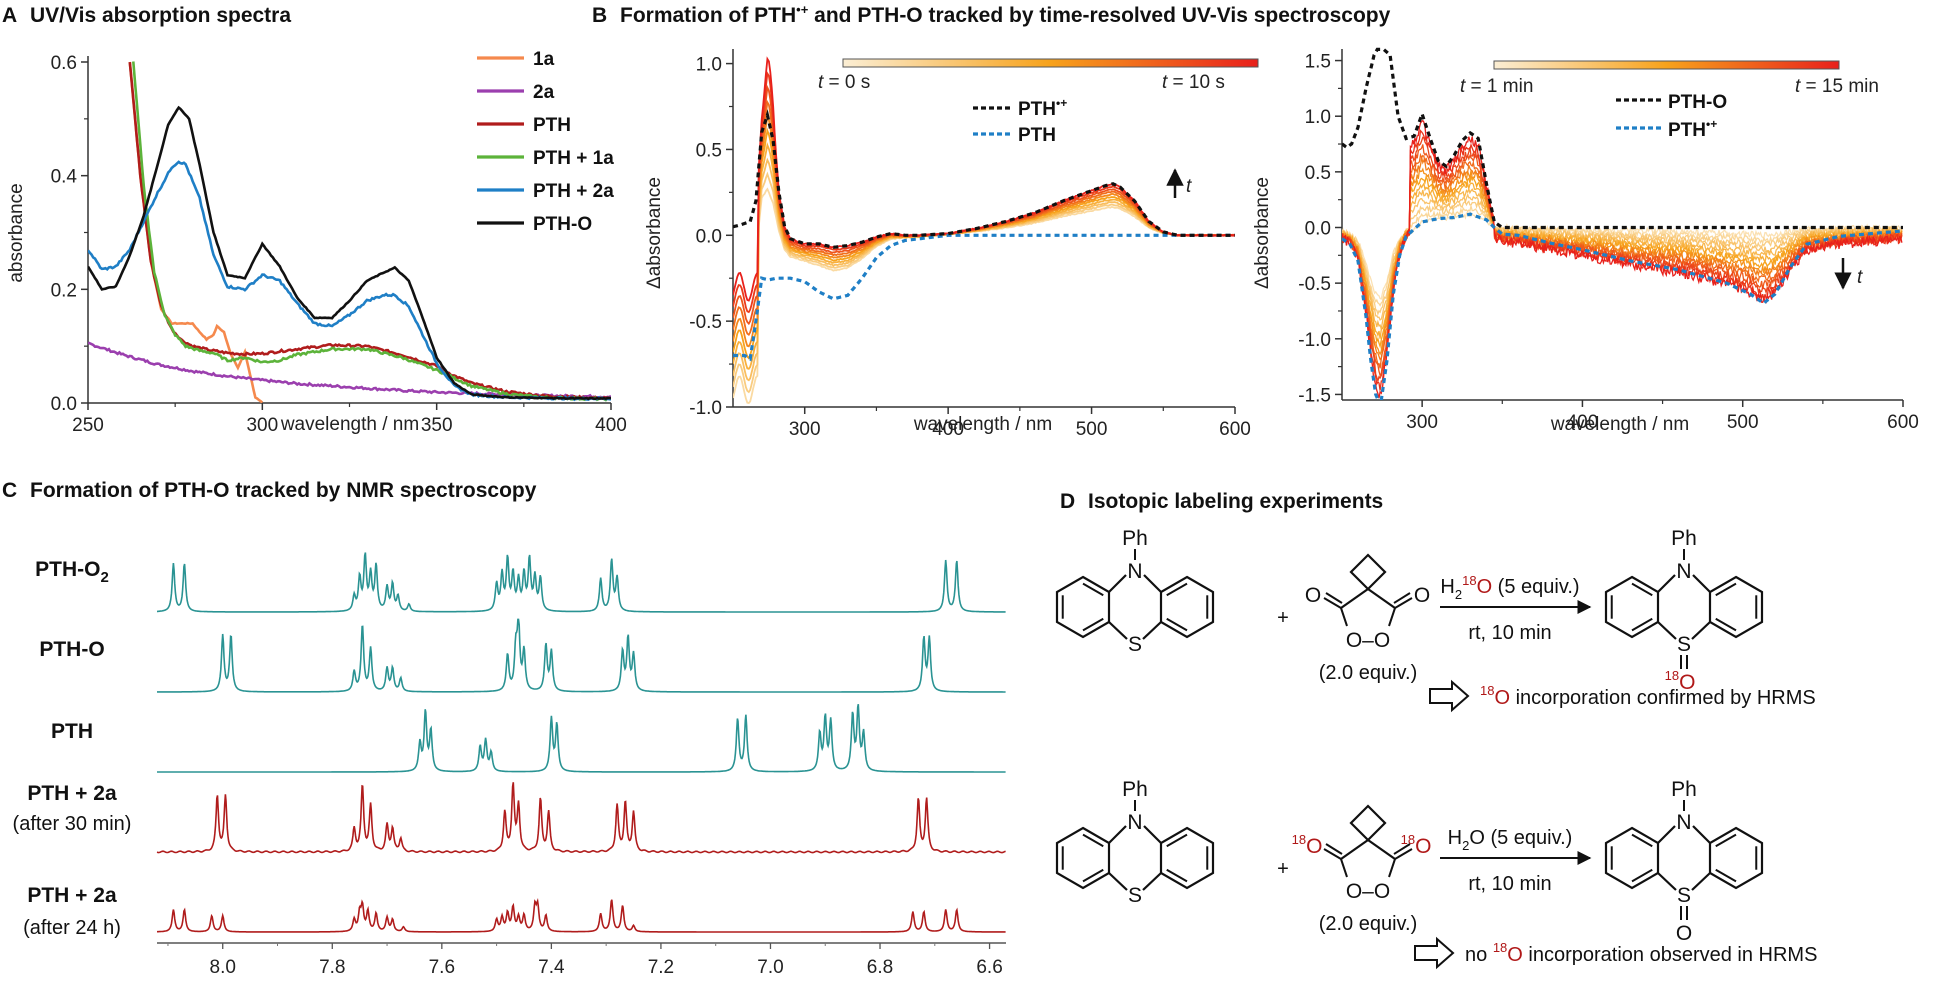  I want to click on colorbar-start-var: t, so click(1463, 86).